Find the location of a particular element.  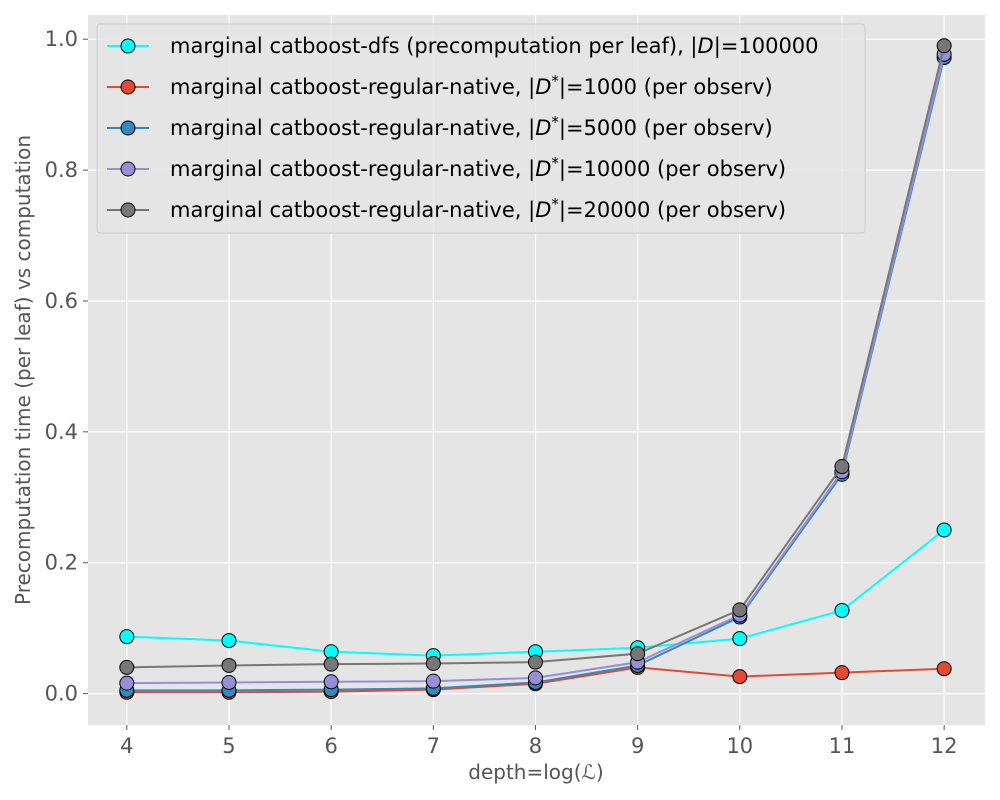

x-tick-label: 11 is located at coordinates (842, 746).